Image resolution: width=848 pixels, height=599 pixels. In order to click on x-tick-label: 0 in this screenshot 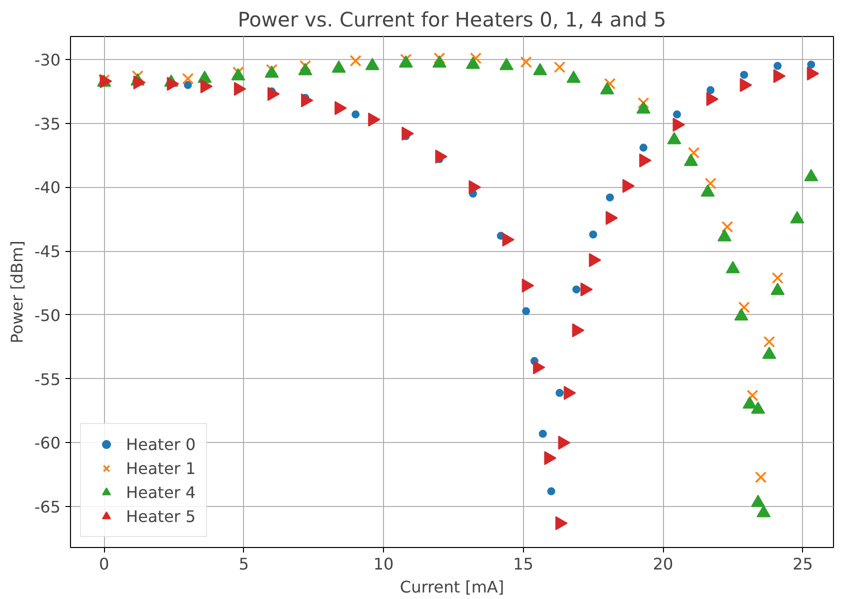, I will do `click(104, 564)`.